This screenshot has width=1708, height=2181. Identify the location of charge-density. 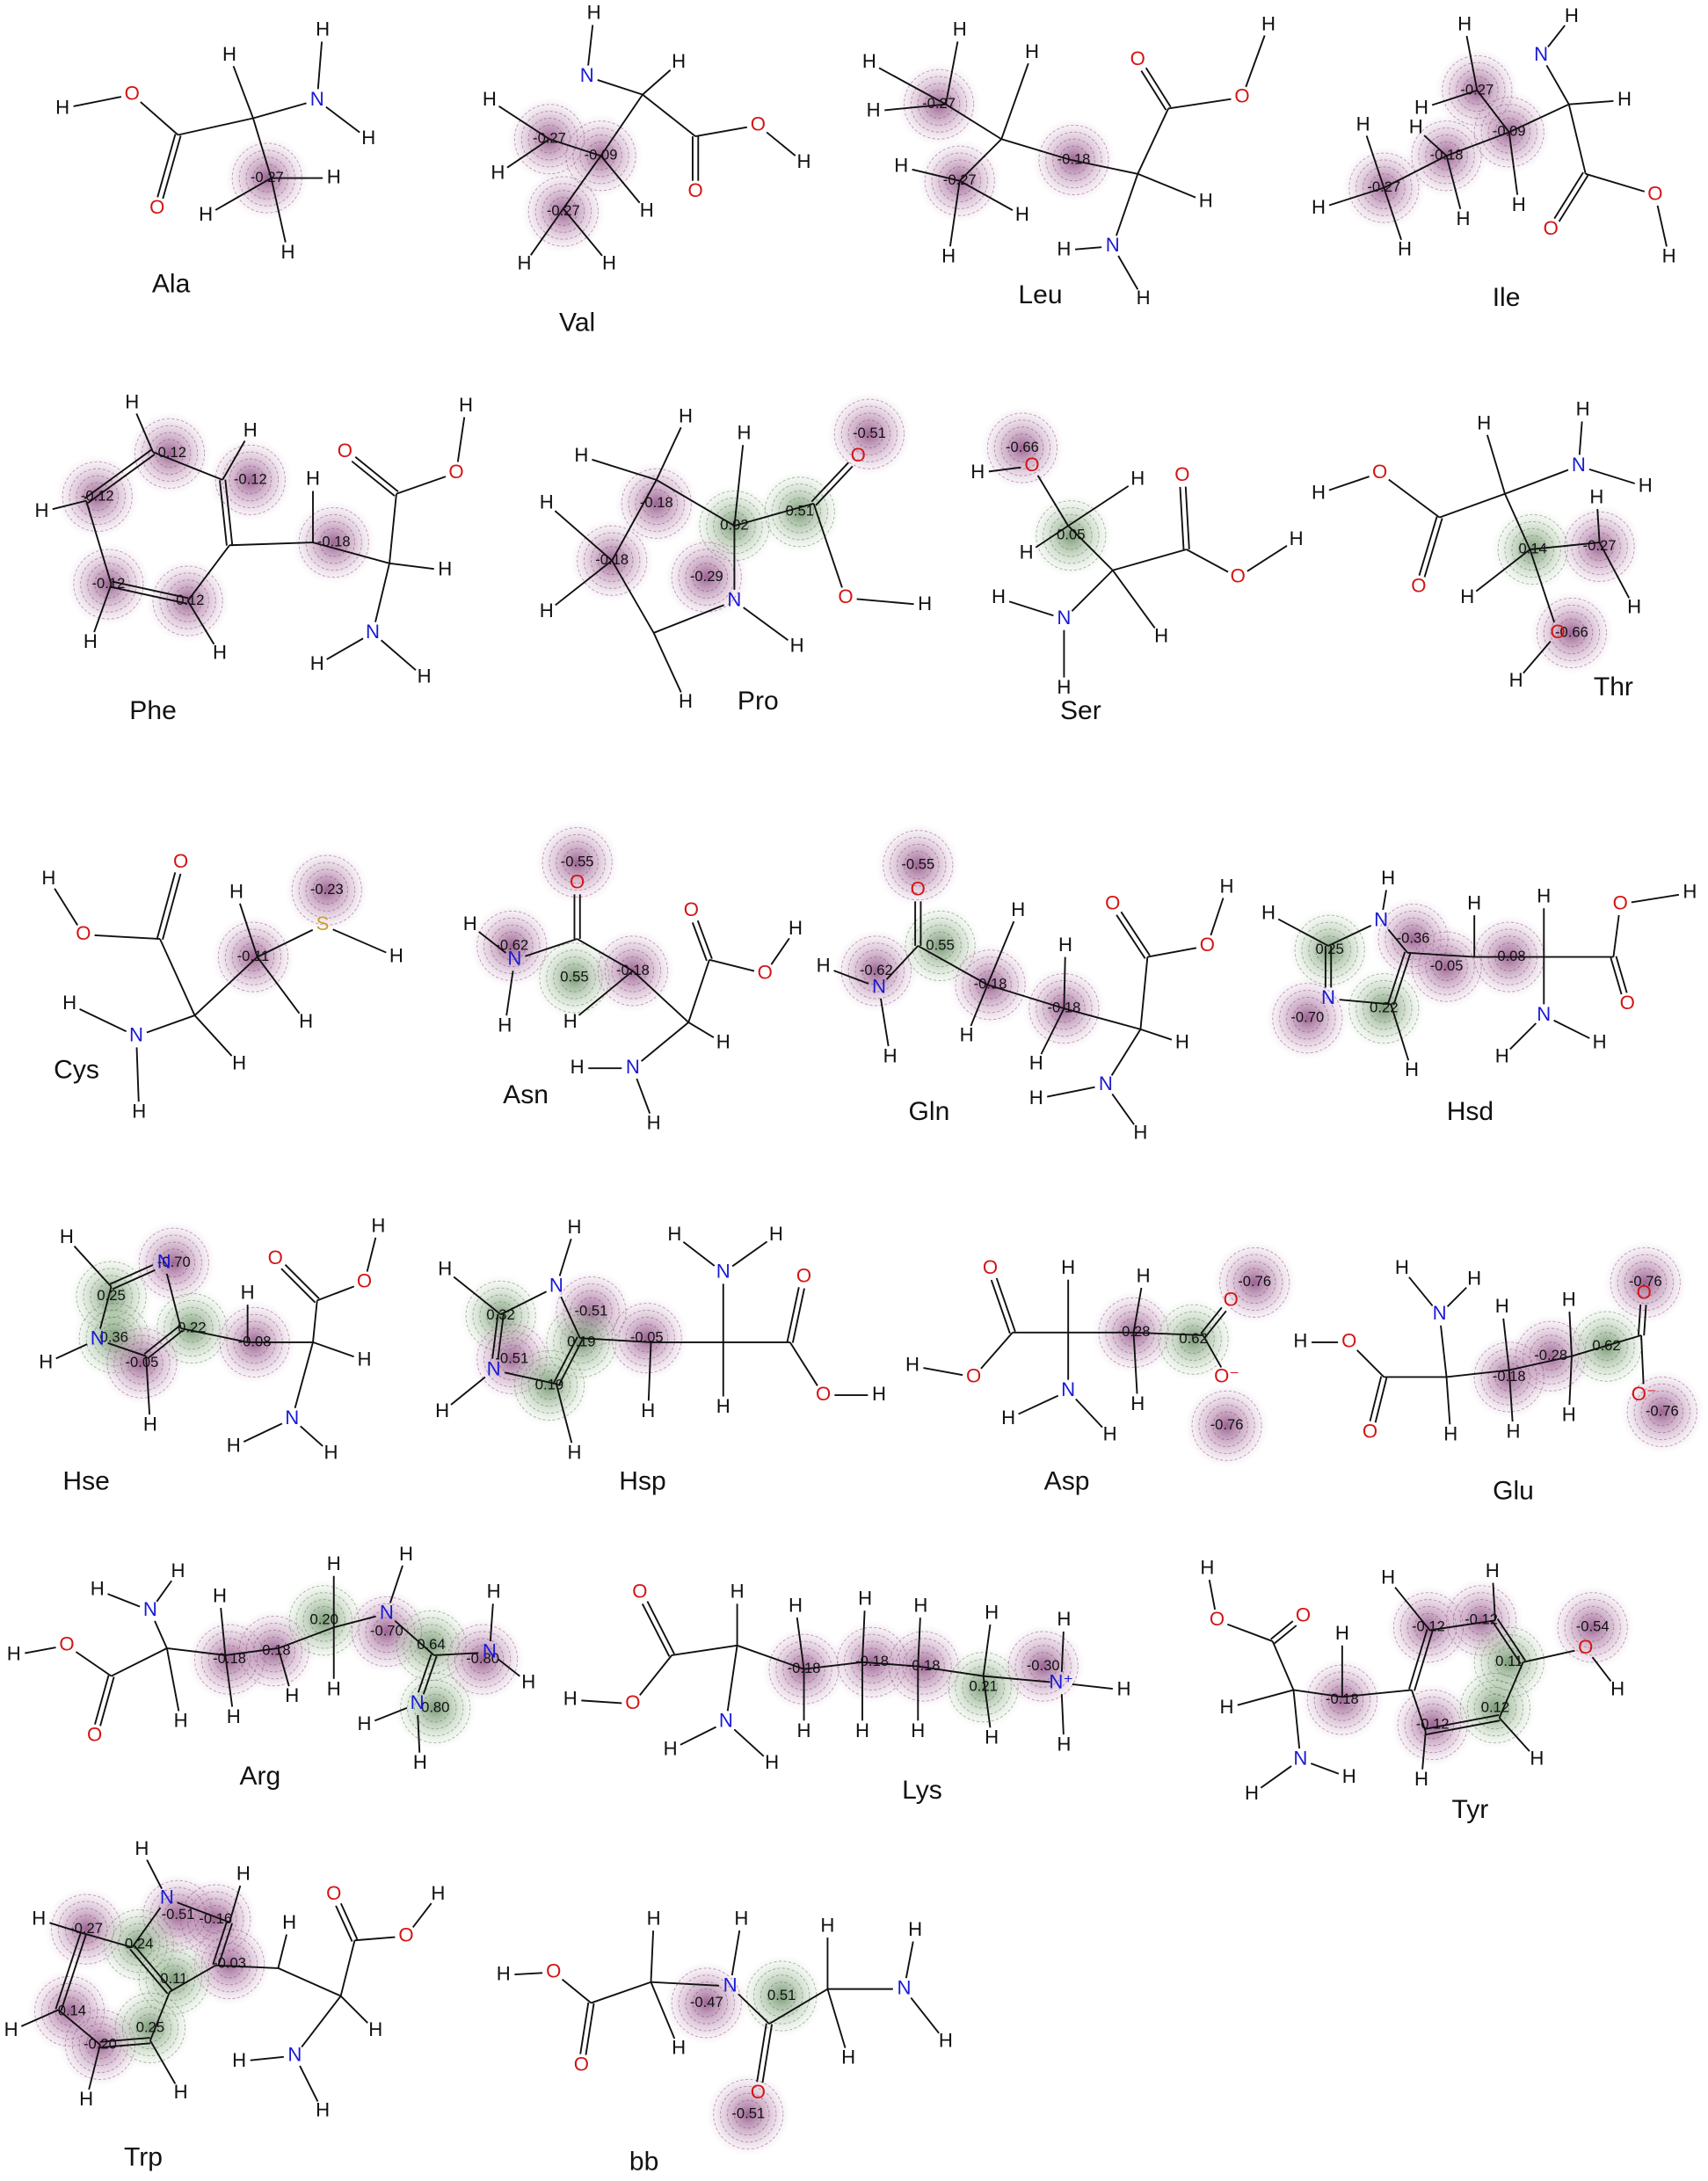
(1433, 1725).